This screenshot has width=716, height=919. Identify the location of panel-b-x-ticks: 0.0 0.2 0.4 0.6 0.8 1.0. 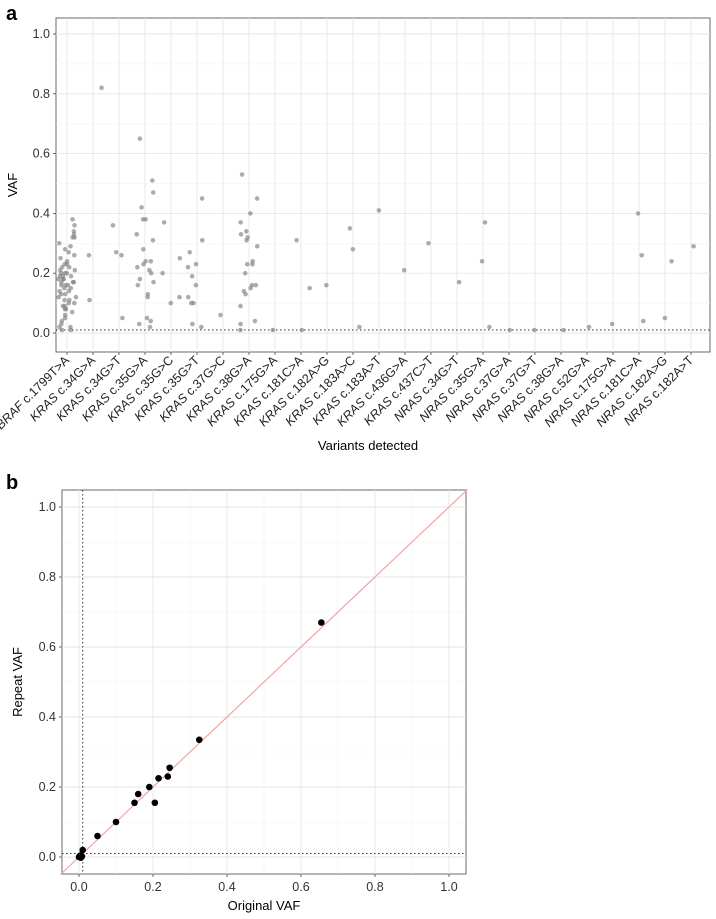
(264, 884).